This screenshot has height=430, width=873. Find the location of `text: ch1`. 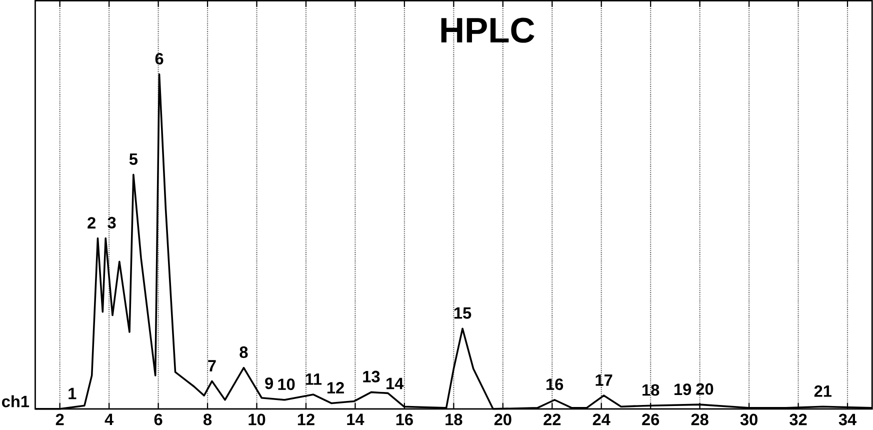

text: ch1 is located at coordinates (16, 401).